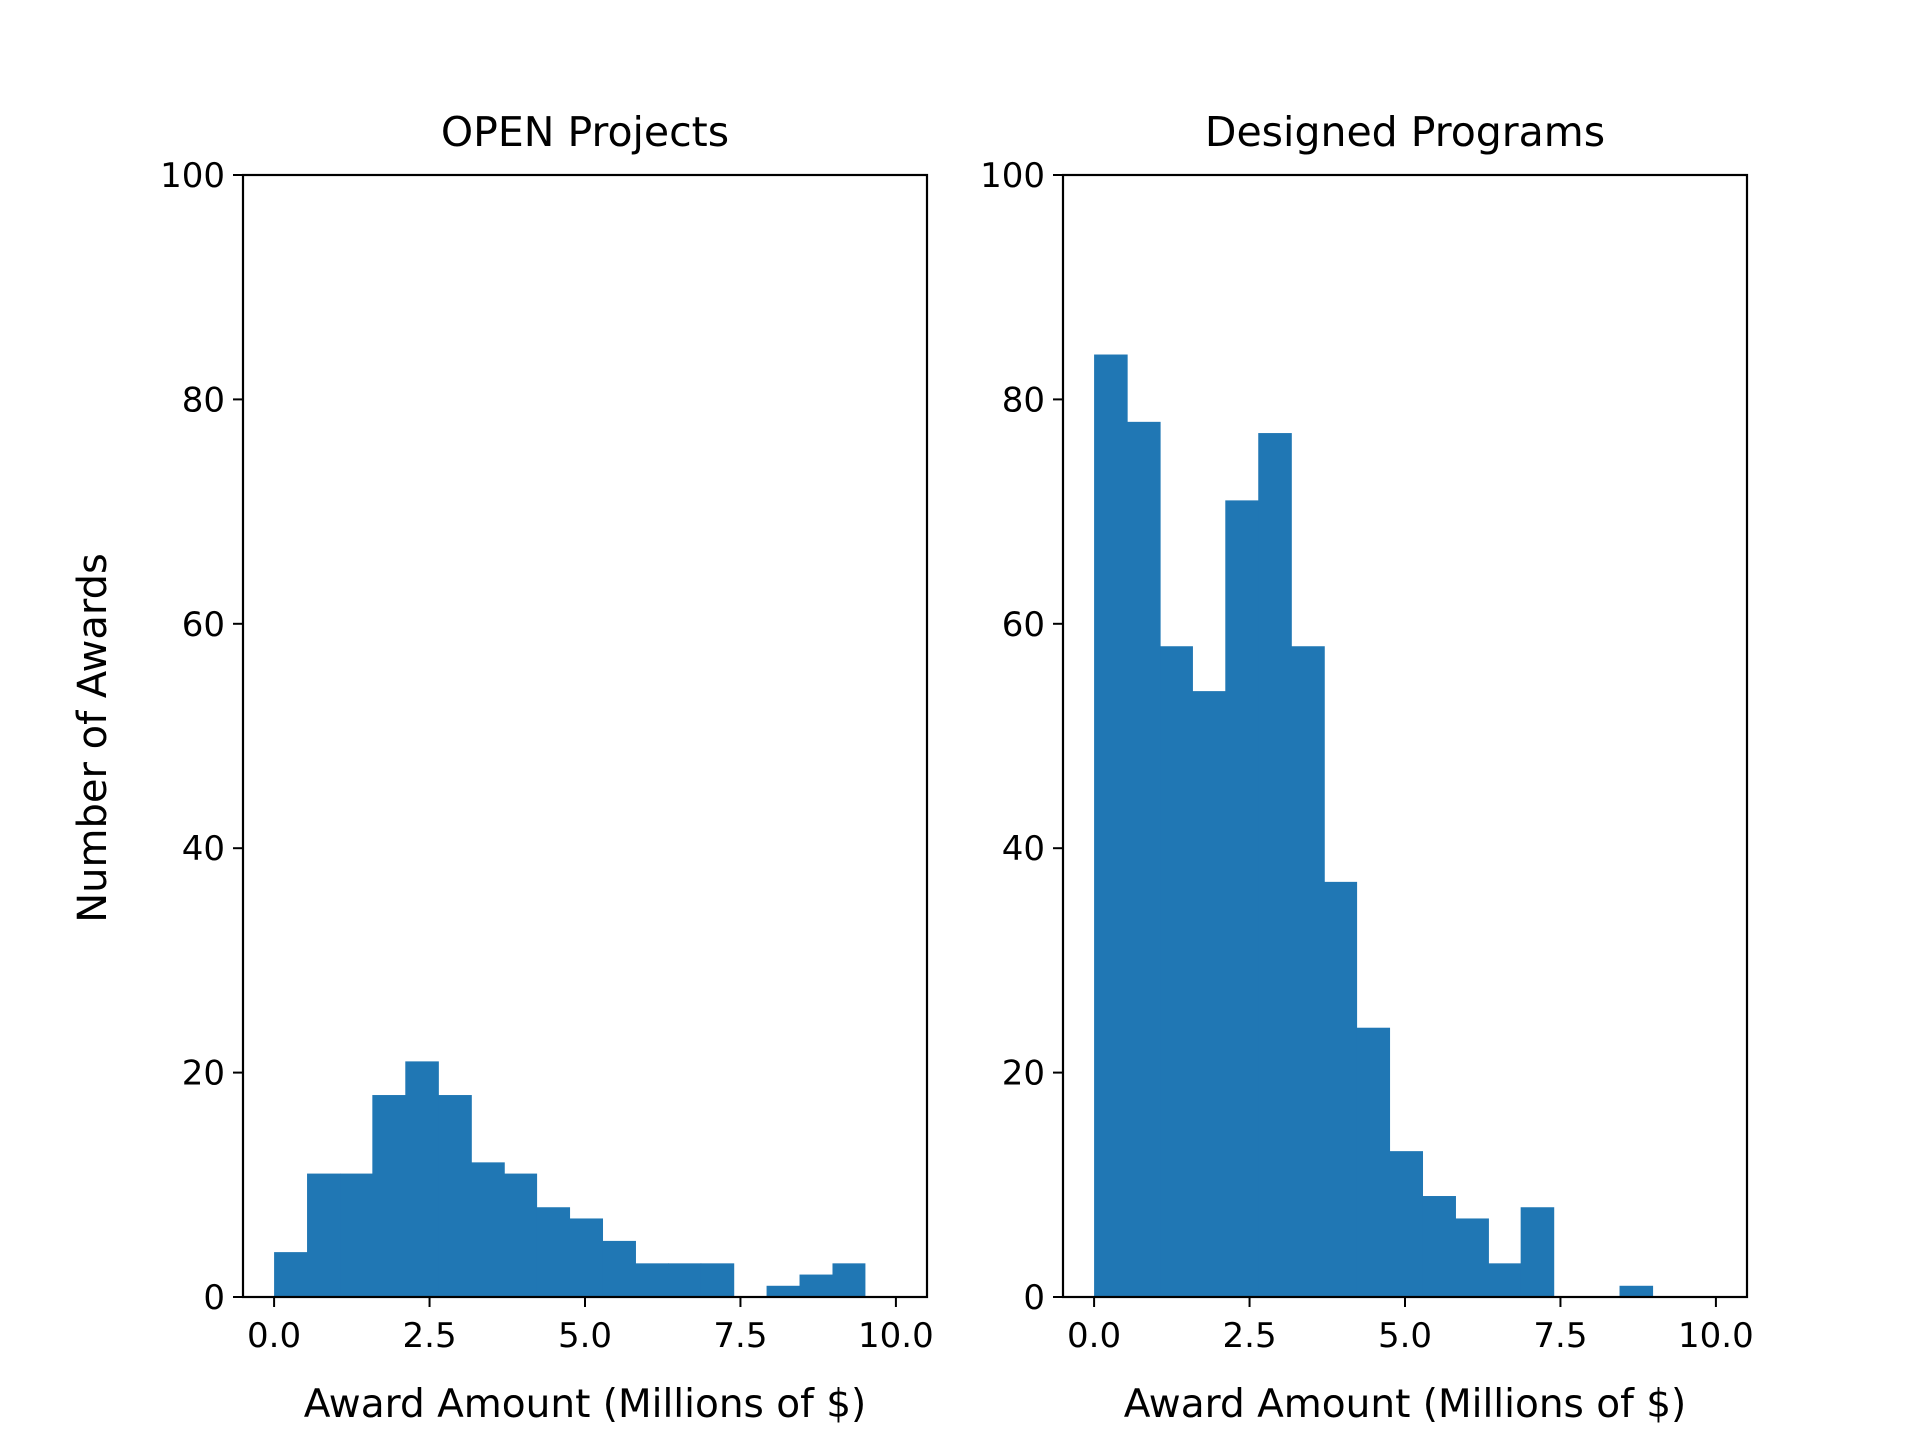 This screenshot has width=1920, height=1440. What do you see at coordinates (585, 132) in the screenshot?
I see `chart-title: OPEN Projects` at bounding box center [585, 132].